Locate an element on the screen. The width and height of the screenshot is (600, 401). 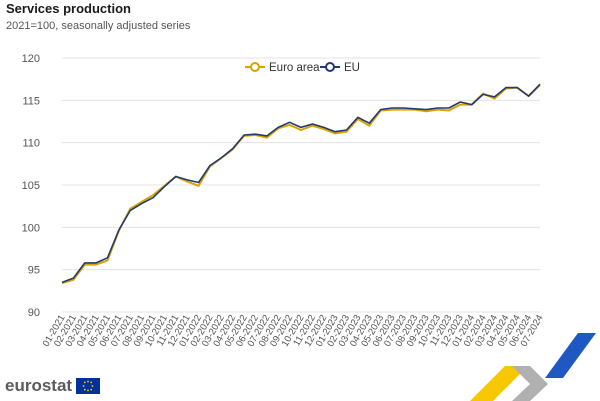
chart-title: Services production is located at coordinates (68, 8).